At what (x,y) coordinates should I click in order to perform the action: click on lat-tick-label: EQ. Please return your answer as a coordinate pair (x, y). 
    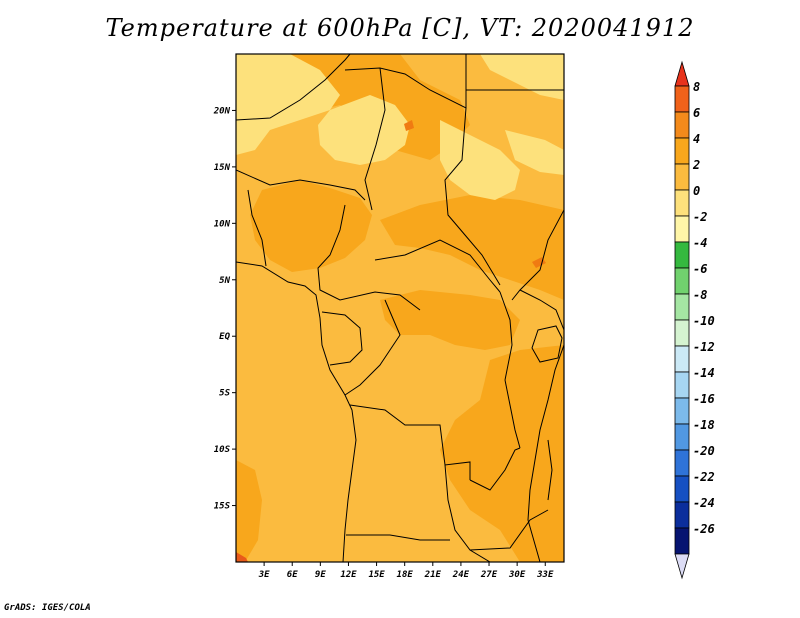
    Looking at the image, I should click on (224, 337).